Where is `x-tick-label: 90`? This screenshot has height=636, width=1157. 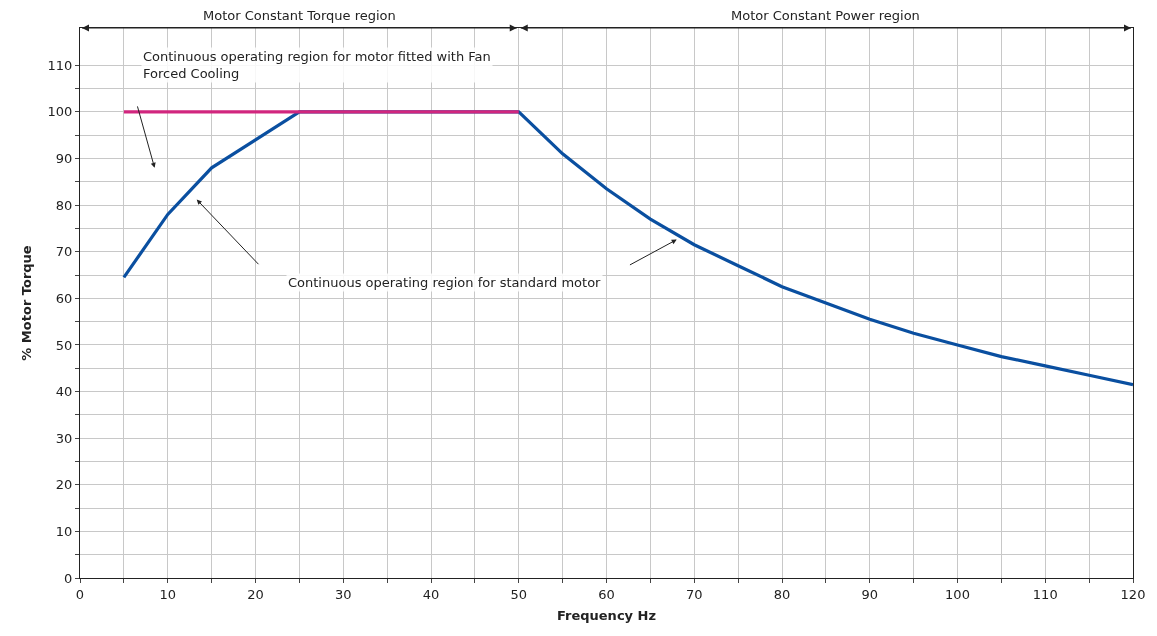
x-tick-label: 90 is located at coordinates (870, 594).